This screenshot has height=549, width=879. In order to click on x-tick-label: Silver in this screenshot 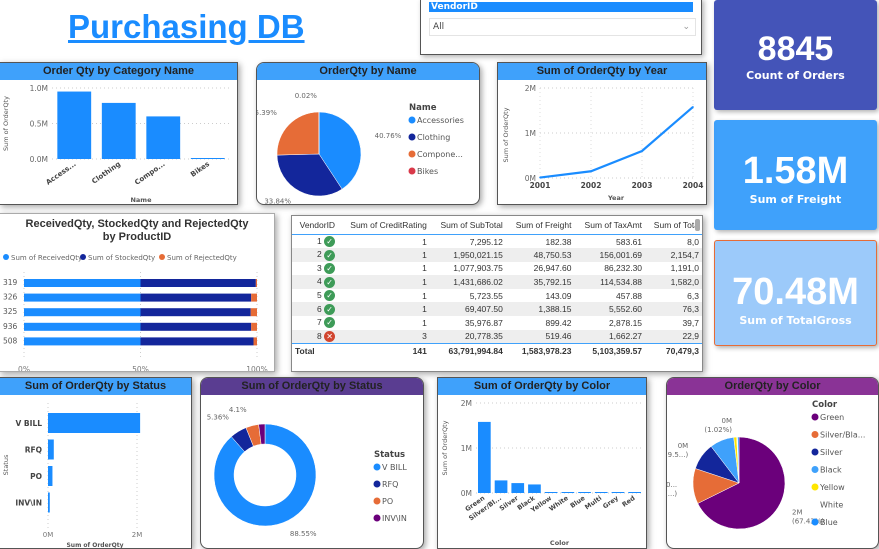, I will do `click(509, 503)`.